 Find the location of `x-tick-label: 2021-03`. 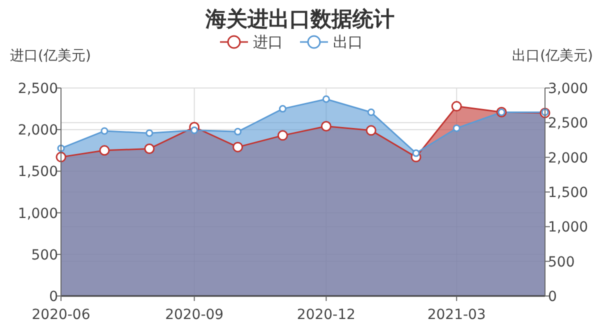

x-tick-label: 2021-03 is located at coordinates (456, 315).